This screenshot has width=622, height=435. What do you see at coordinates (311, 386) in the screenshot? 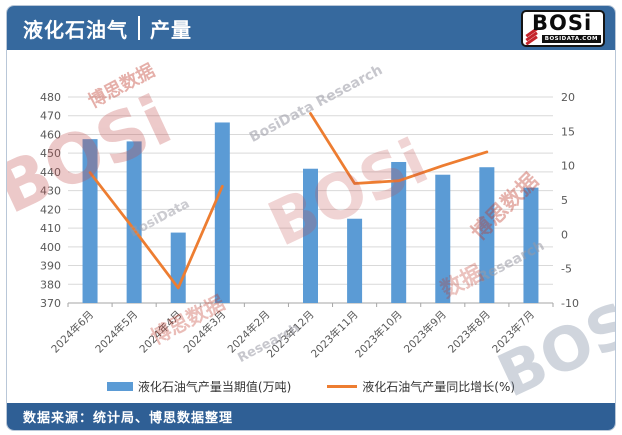
I see `chart-legend: 液化石油气产量当期值(万吨) 液化石油气产量同比增长(%)` at bounding box center [311, 386].